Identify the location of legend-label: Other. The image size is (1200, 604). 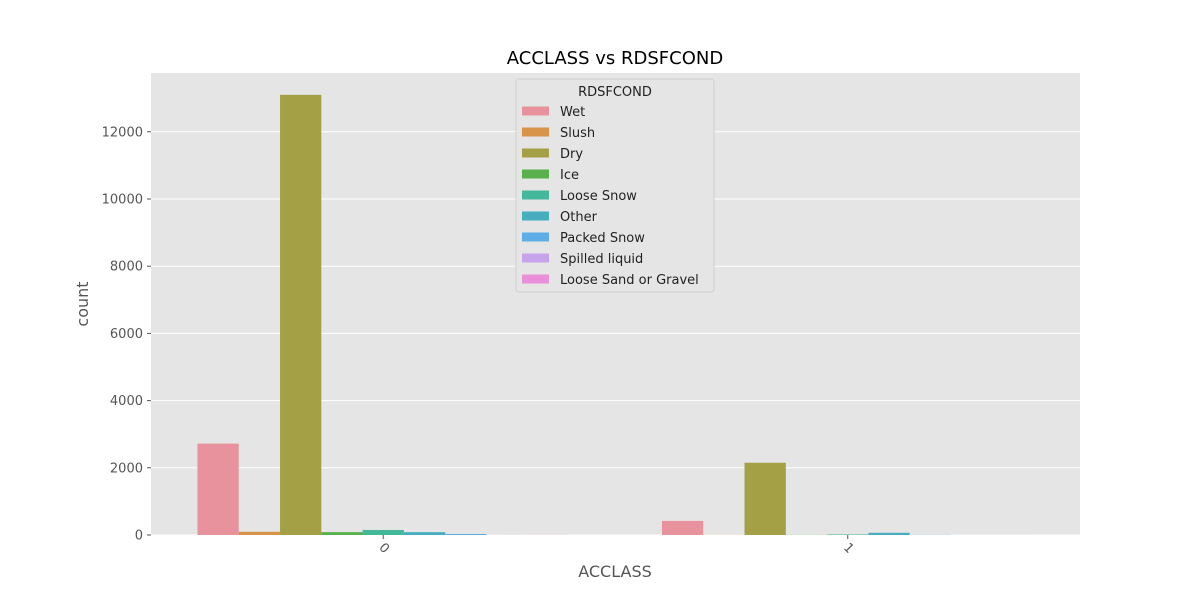
(579, 217).